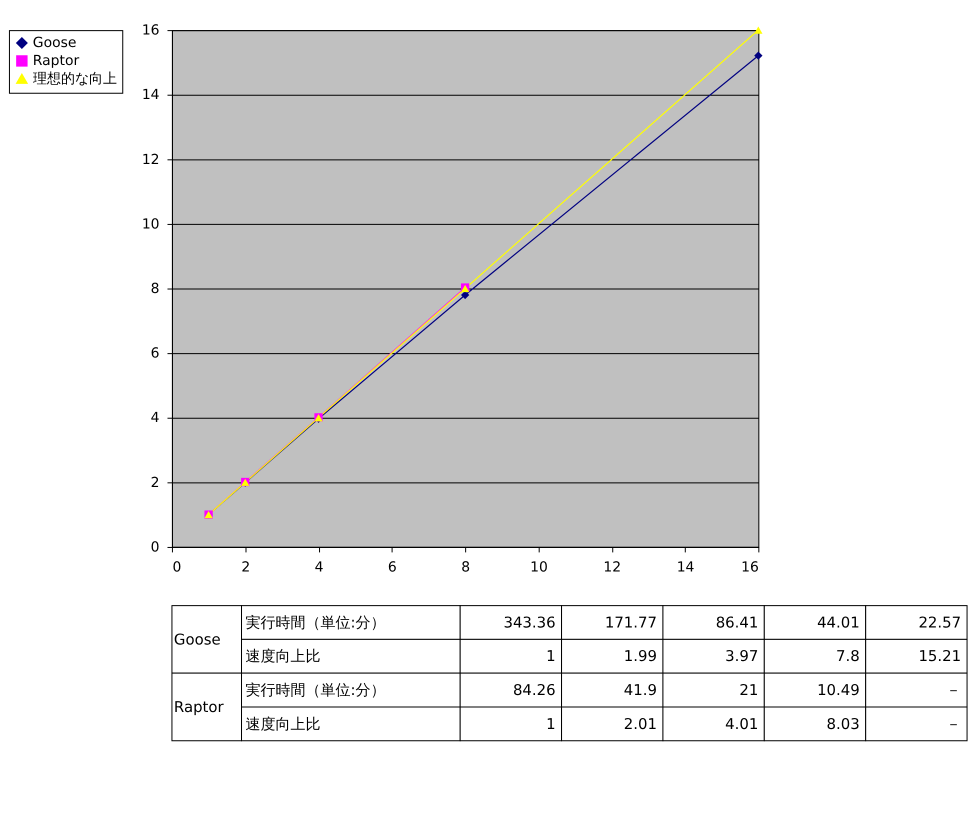 The height and width of the screenshot is (822, 976). What do you see at coordinates (155, 547) in the screenshot?
I see `y-tick-label: 0` at bounding box center [155, 547].